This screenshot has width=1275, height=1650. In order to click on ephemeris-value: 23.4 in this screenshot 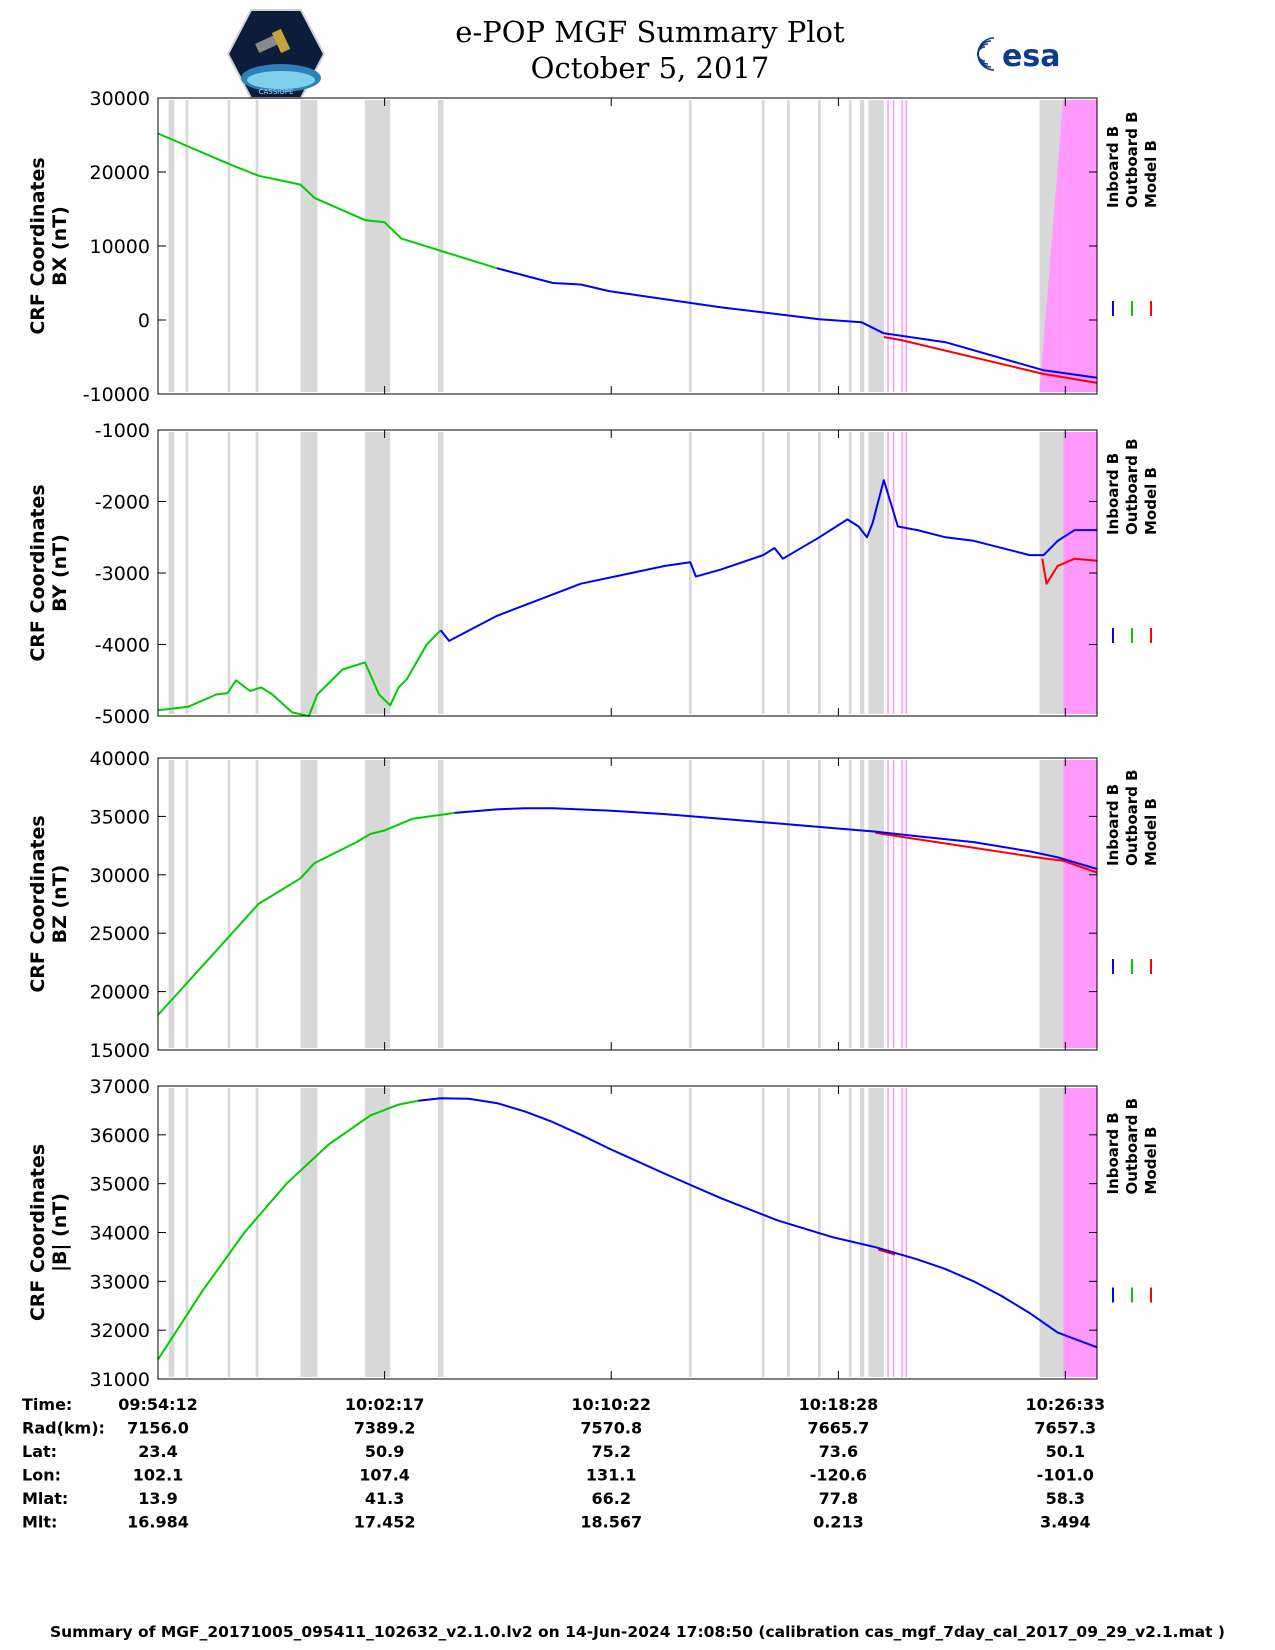, I will do `click(157, 1451)`.